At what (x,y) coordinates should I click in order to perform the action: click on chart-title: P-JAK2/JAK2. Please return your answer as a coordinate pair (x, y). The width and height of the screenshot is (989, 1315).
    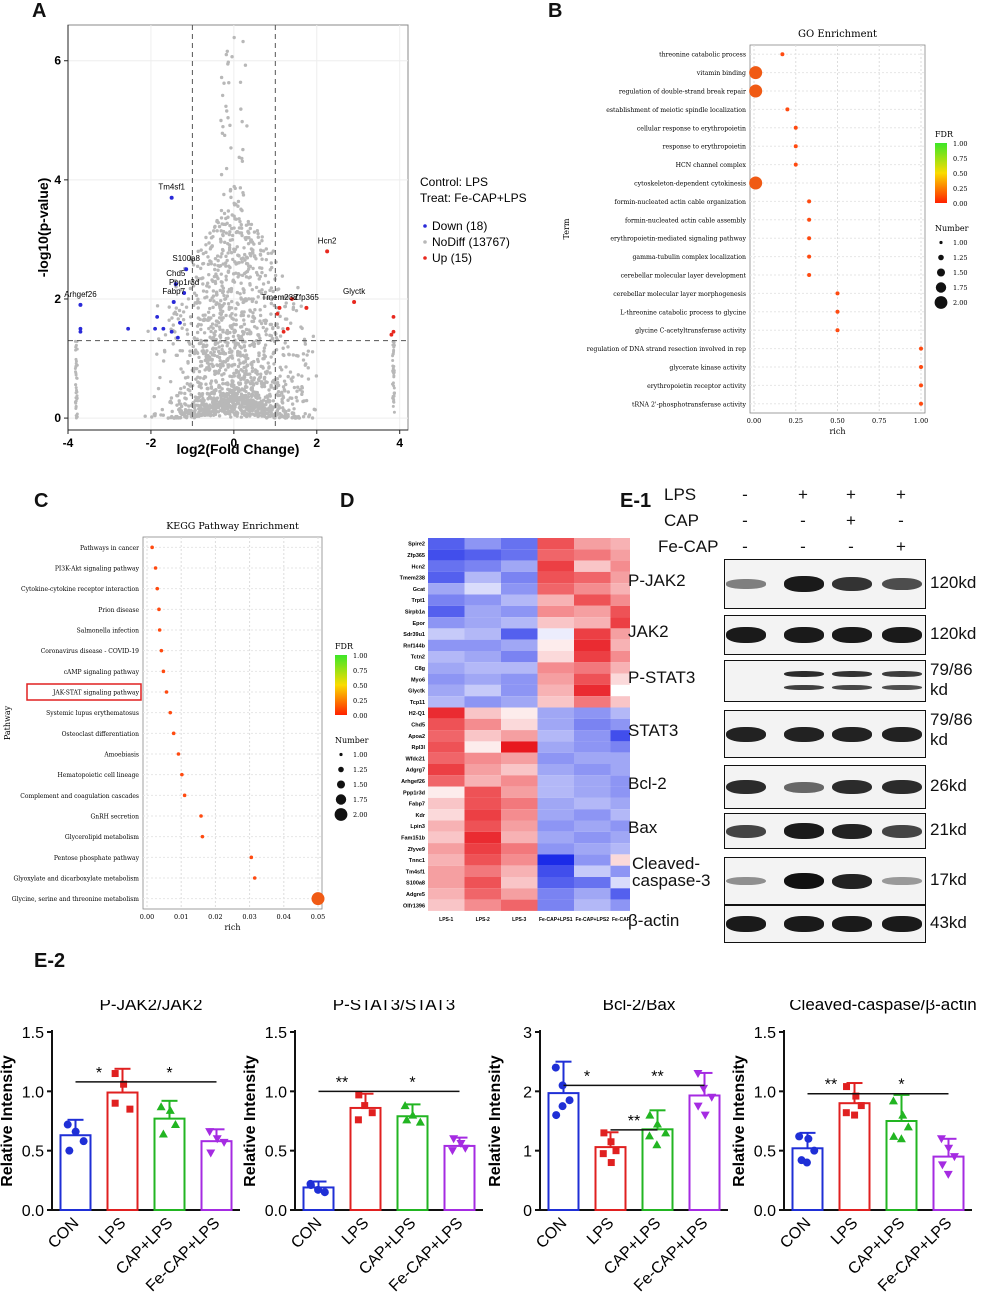
    Looking at the image, I should click on (151, 1007).